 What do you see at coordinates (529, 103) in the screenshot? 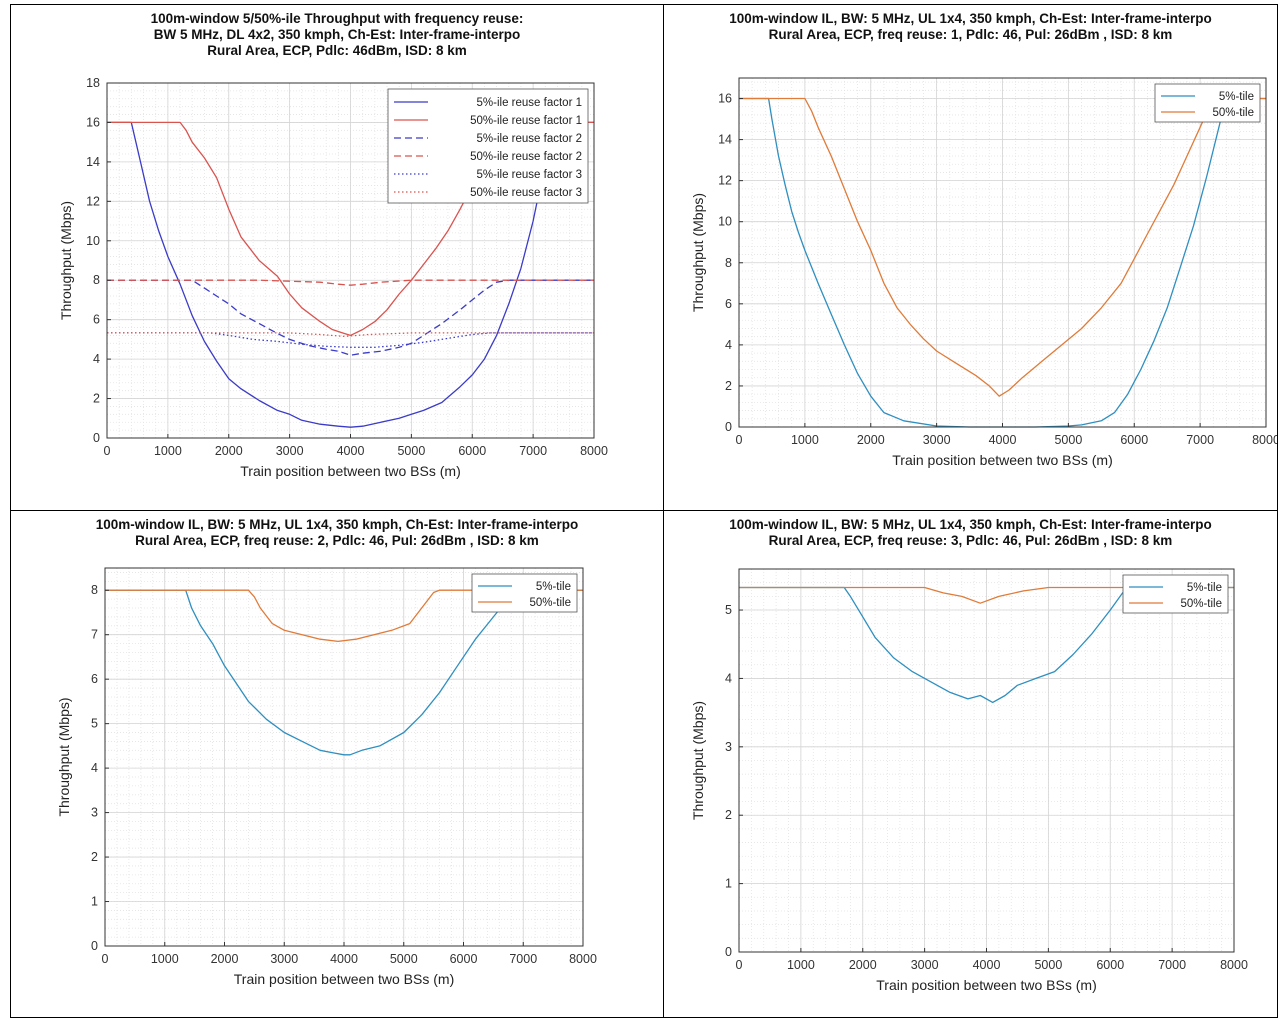
I see `legend-label: 5%-ile reuse factor 1` at bounding box center [529, 103].